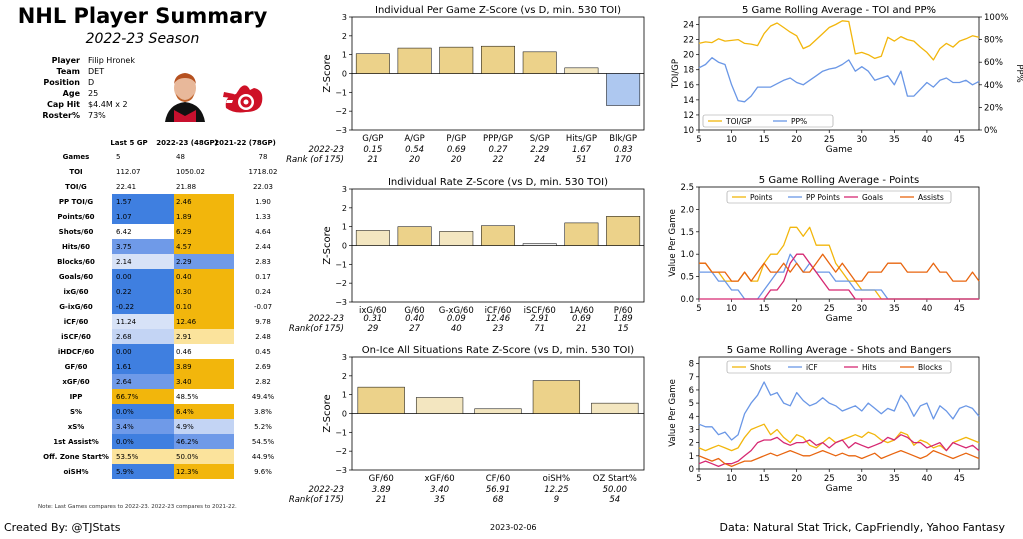 The height and width of the screenshot is (539, 1023). I want to click on stat-value: 2.46, so click(204, 201).